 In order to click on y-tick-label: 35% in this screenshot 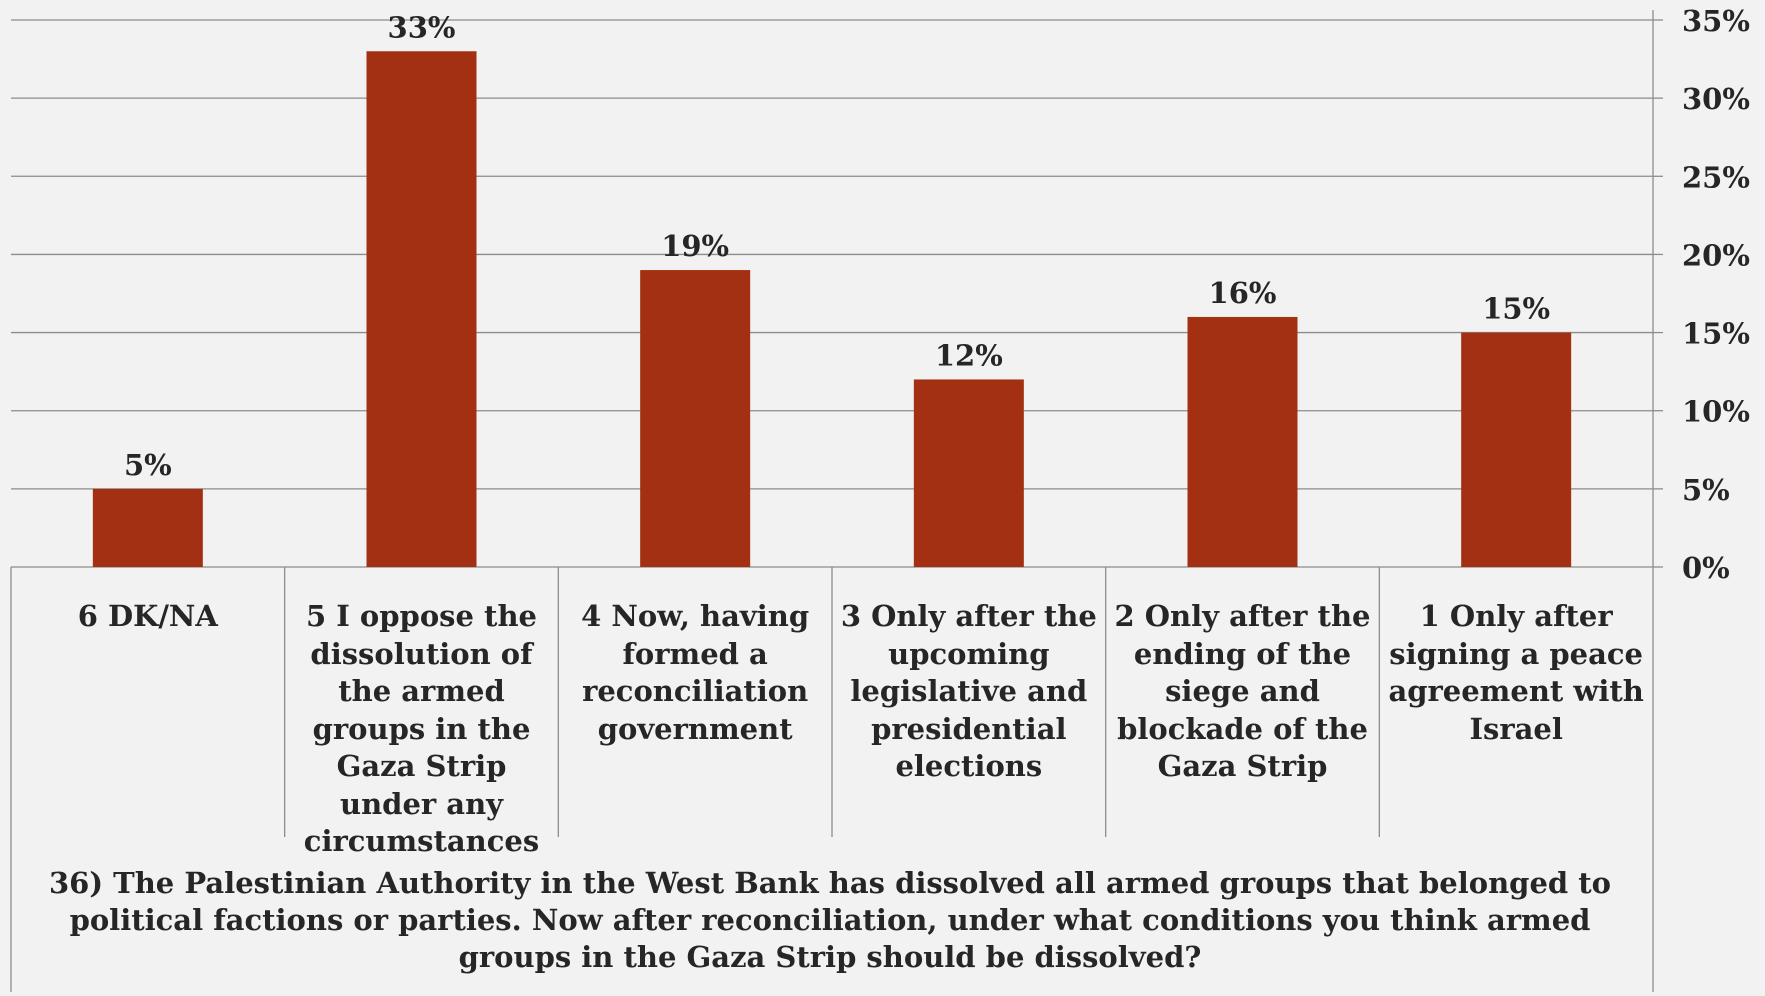, I will do `click(1716, 21)`.